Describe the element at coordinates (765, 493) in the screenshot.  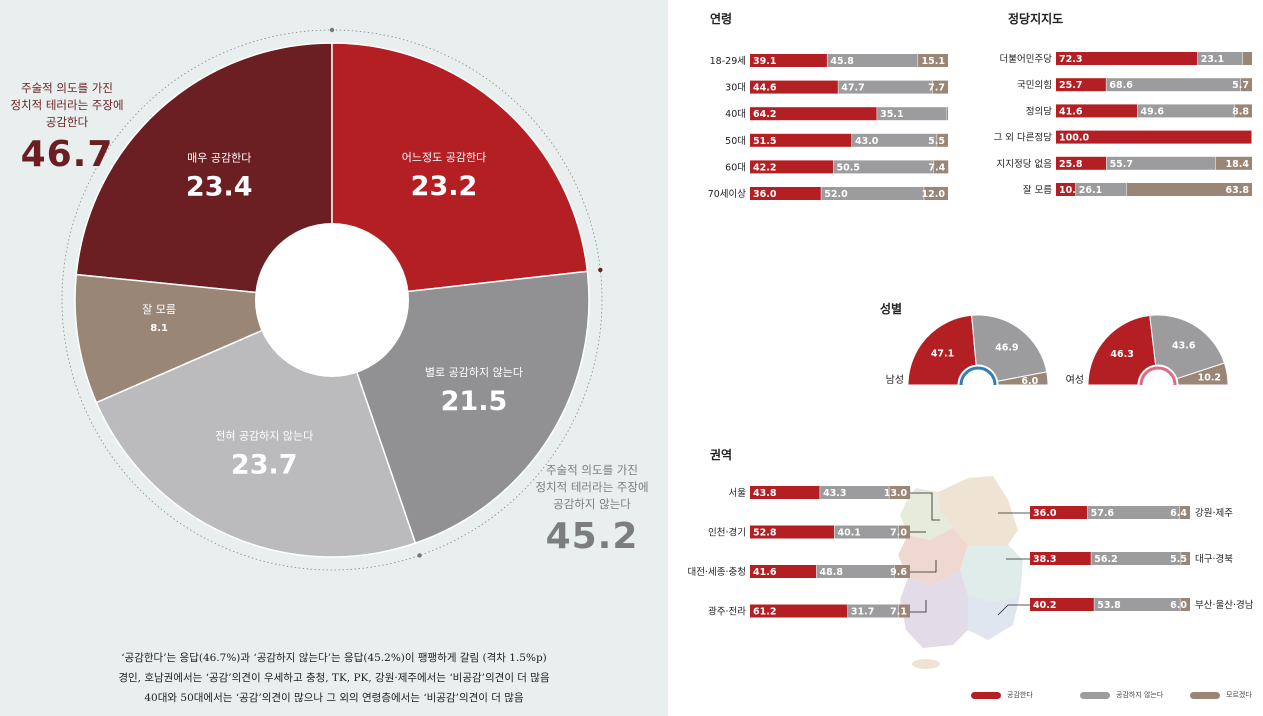
I see `bar-value: 43.8` at that location.